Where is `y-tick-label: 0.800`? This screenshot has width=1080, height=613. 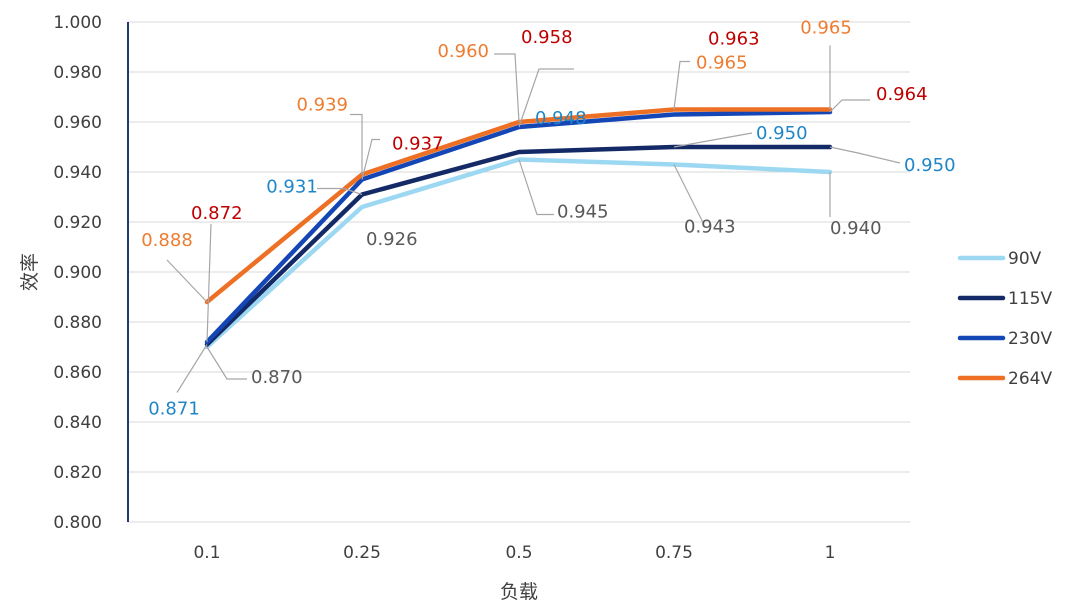
y-tick-label: 0.800 is located at coordinates (77, 523).